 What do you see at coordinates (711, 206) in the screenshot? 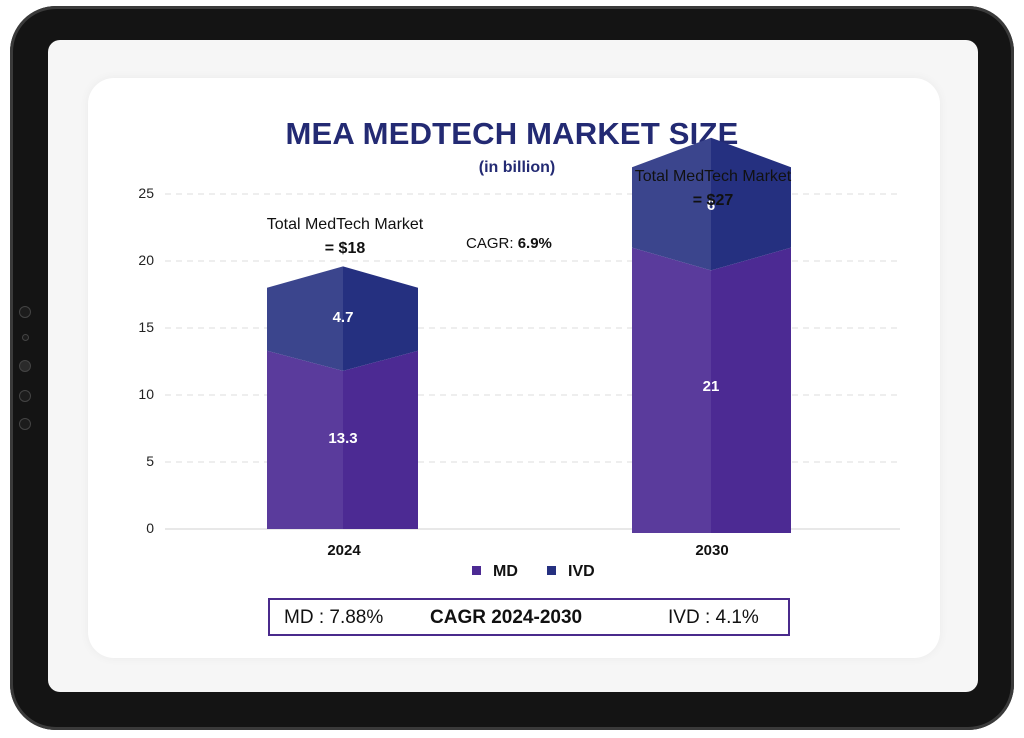
I see `data-label-ivd-2030: 6` at bounding box center [711, 206].